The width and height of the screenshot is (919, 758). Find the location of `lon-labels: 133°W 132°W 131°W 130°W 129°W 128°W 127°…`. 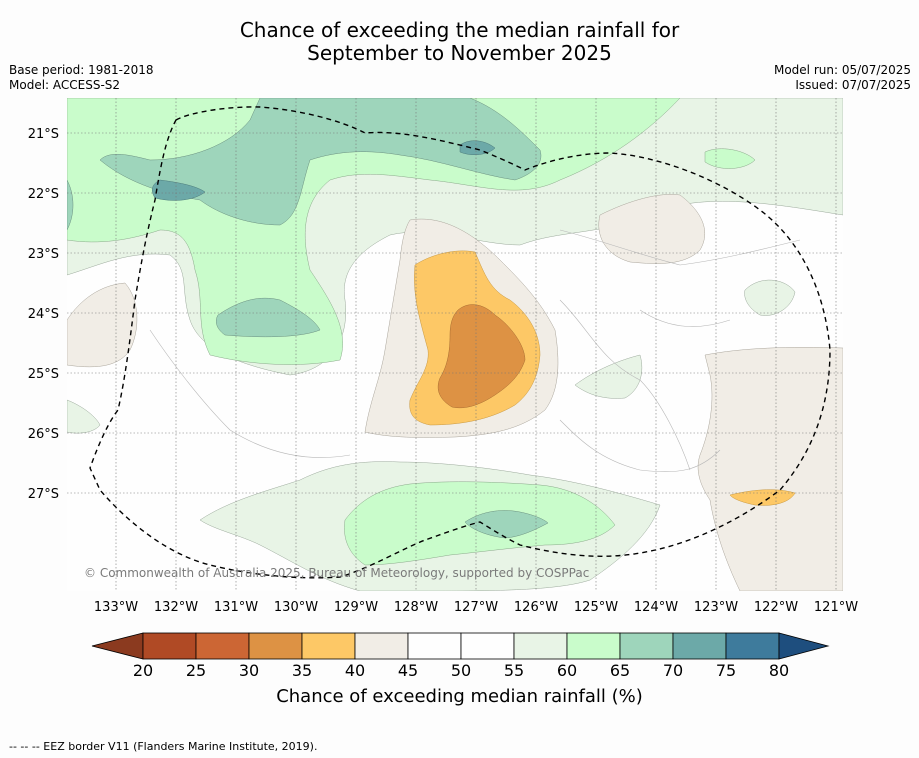

lon-labels: 133°W 132°W 131°W 130°W 129°W 128°W 127°… is located at coordinates (476, 607).